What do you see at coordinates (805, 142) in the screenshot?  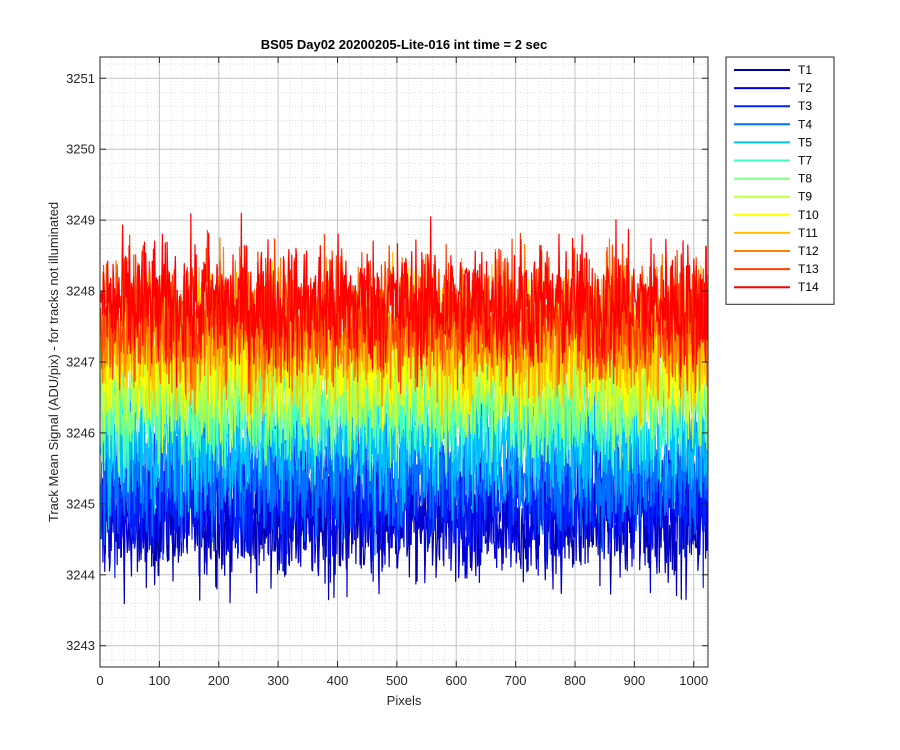 I see `legend-label: T5` at bounding box center [805, 142].